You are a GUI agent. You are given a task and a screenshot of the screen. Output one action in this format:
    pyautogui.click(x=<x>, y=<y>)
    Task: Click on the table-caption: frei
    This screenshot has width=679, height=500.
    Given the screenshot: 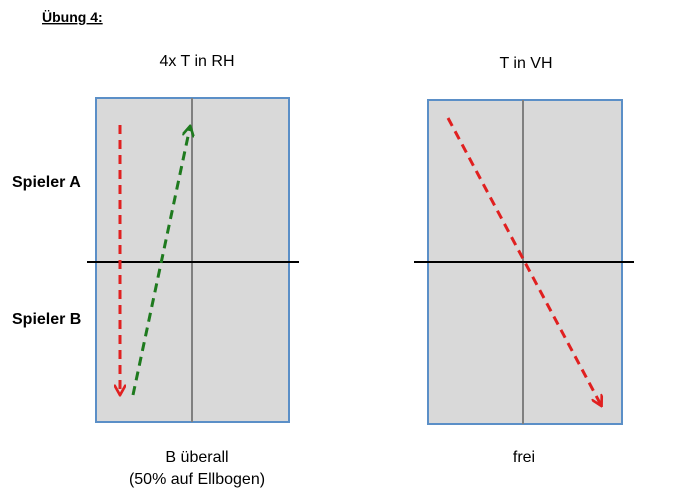 What is the action you would take?
    pyautogui.click(x=524, y=457)
    